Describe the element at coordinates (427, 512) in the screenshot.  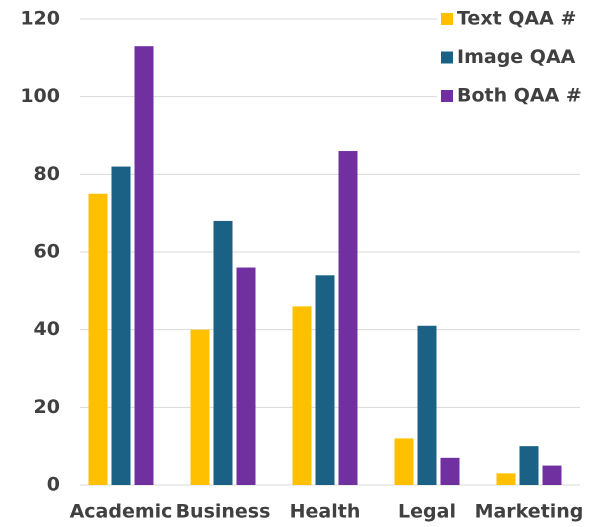
I see `x-tick-label: Legal` at that location.